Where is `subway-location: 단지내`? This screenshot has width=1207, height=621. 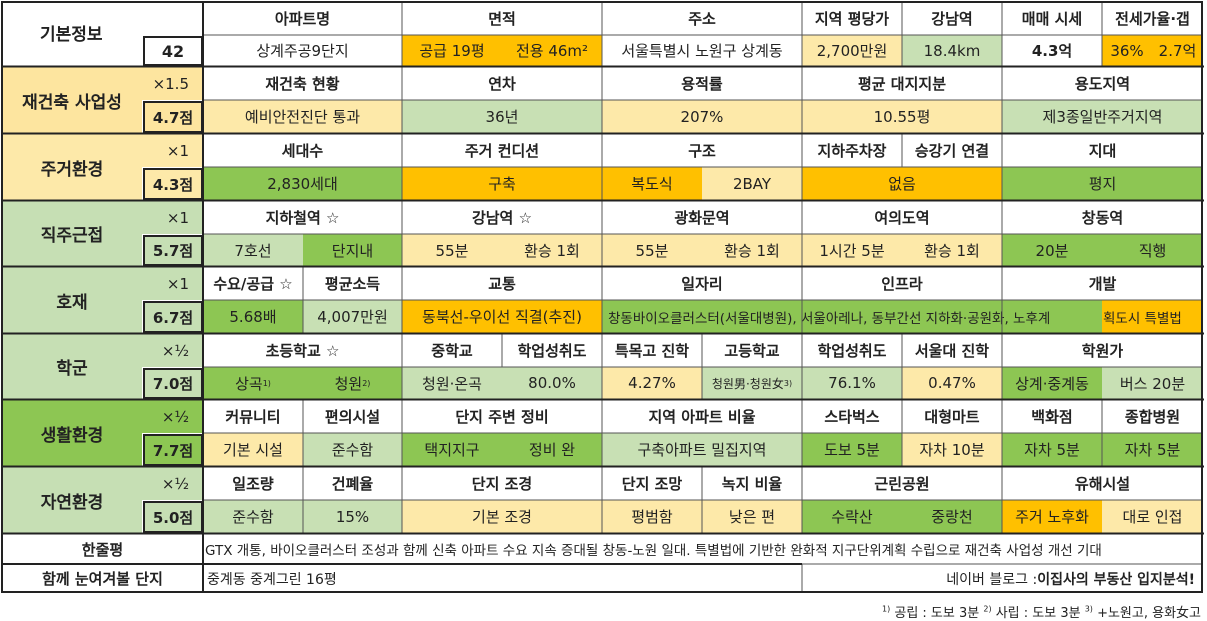
subway-location: 단지내 is located at coordinates (352, 250).